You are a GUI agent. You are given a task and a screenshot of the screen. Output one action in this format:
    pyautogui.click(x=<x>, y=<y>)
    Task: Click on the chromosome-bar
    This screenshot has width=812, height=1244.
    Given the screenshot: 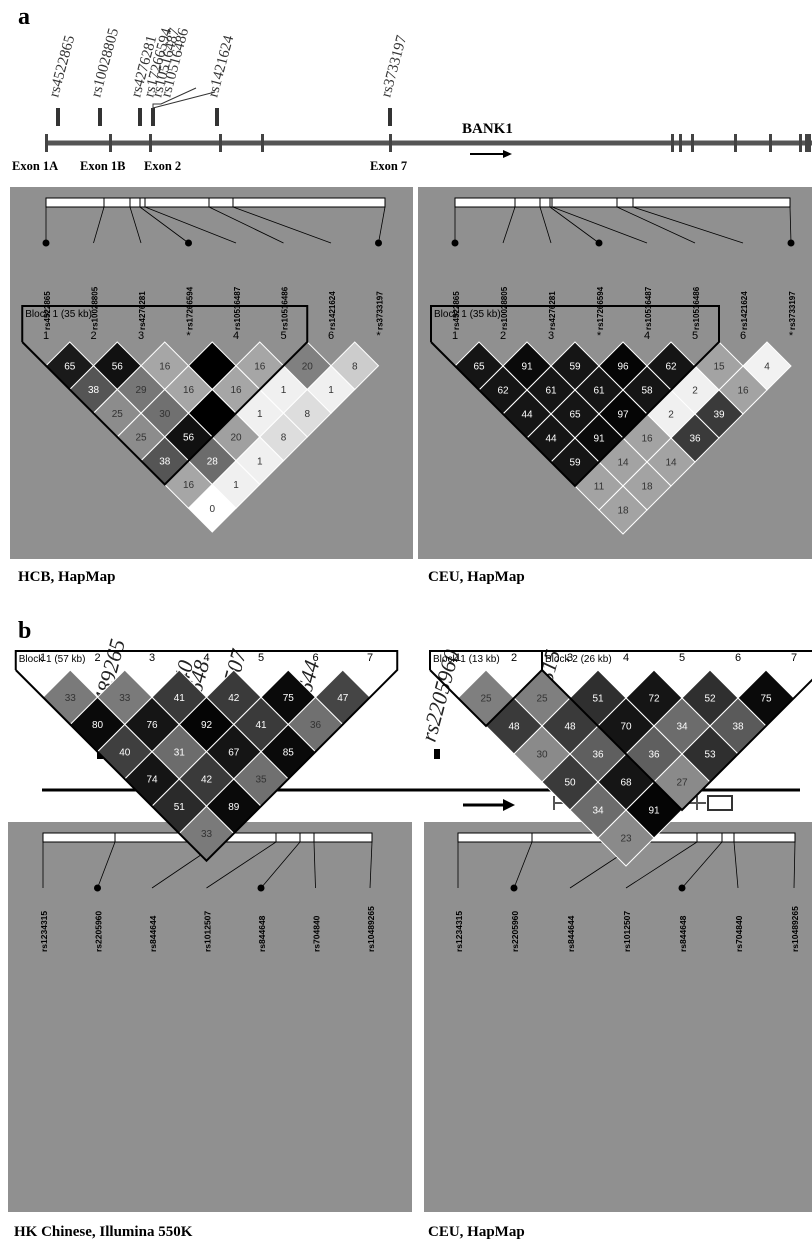 What is the action you would take?
    pyautogui.click(x=215, y=202)
    